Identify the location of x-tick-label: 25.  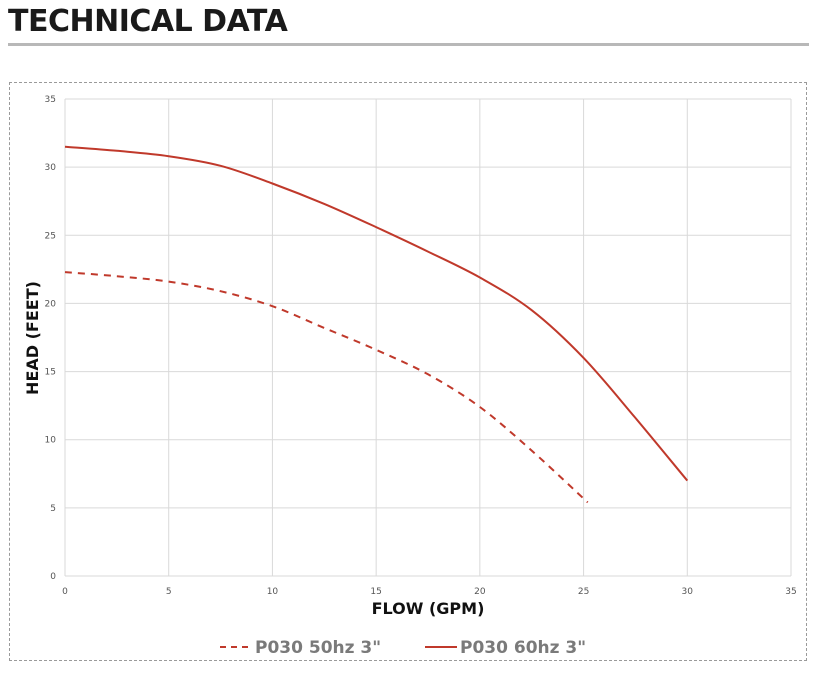
(583, 592).